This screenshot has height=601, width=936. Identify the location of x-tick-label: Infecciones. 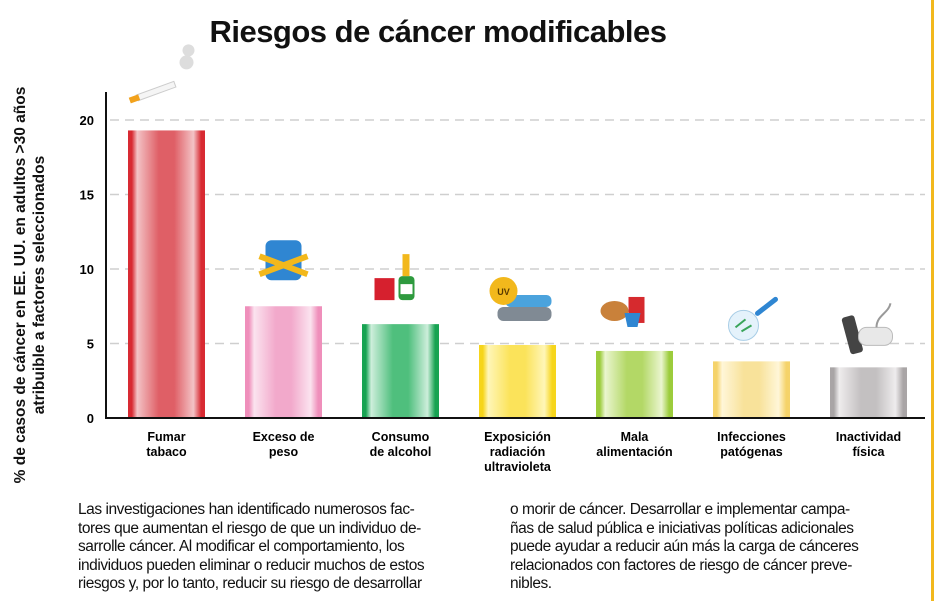
(751, 437).